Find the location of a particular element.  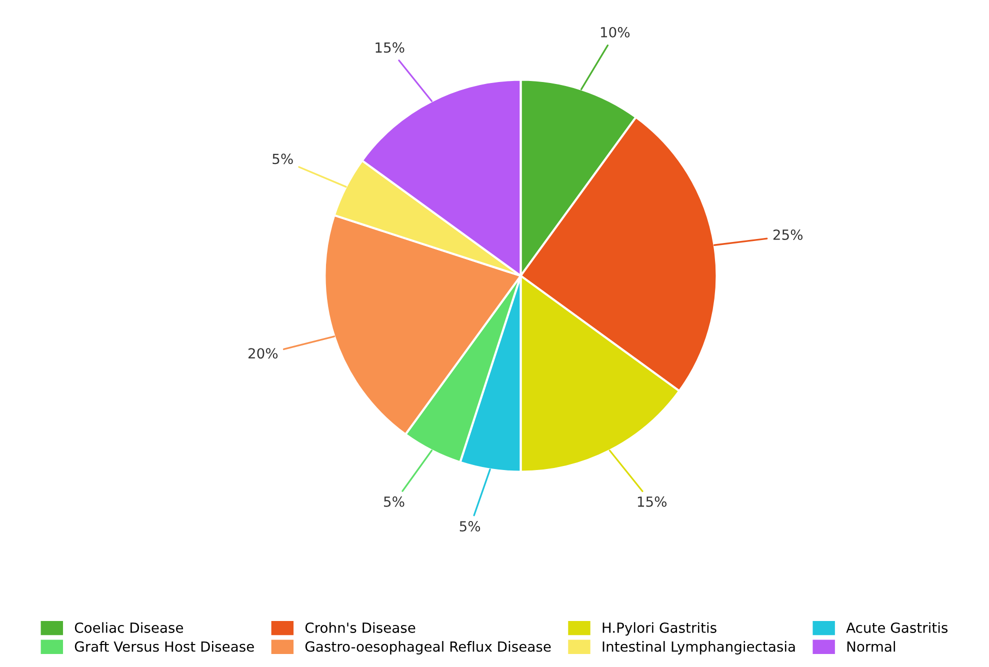

legend-label: Crohn's Disease is located at coordinates (360, 627).